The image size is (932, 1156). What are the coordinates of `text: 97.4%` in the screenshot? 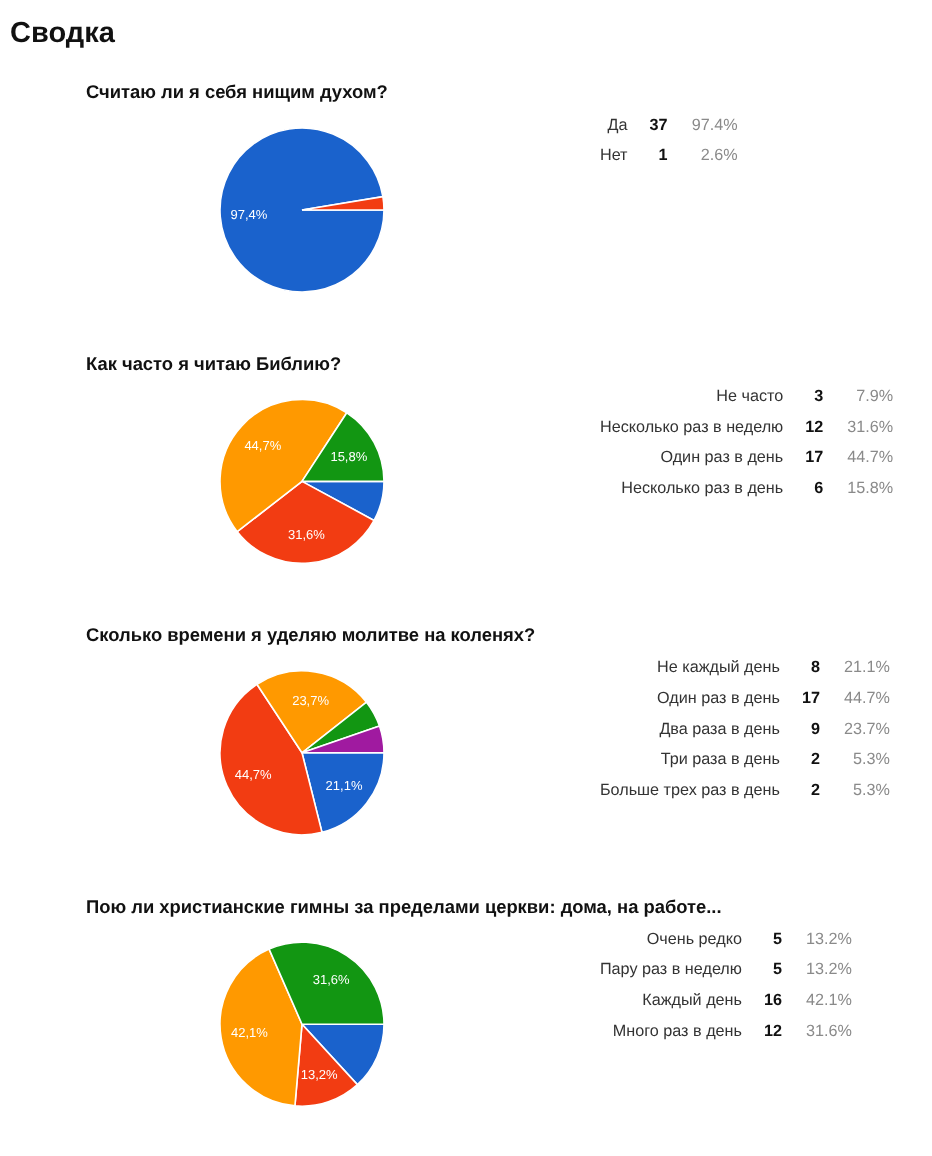 It's located at (714, 124).